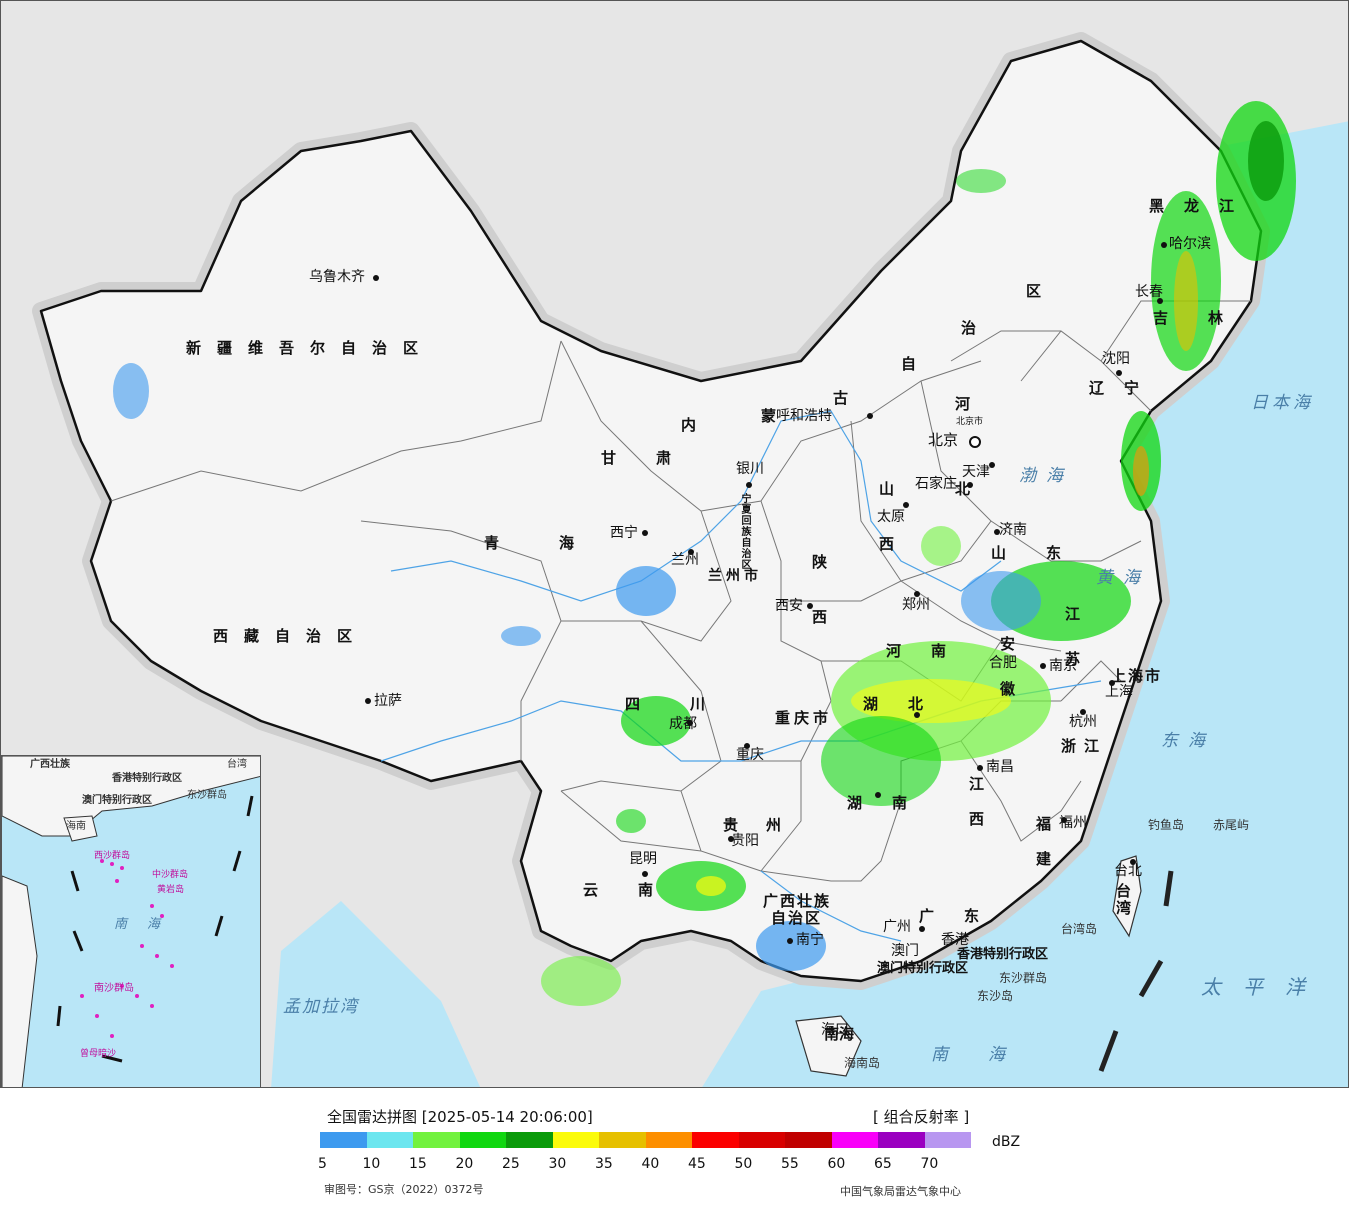 The image size is (1349, 1208). What do you see at coordinates (321, 1007) in the screenshot?
I see `sea-bengal: 孟加拉湾` at bounding box center [321, 1007].